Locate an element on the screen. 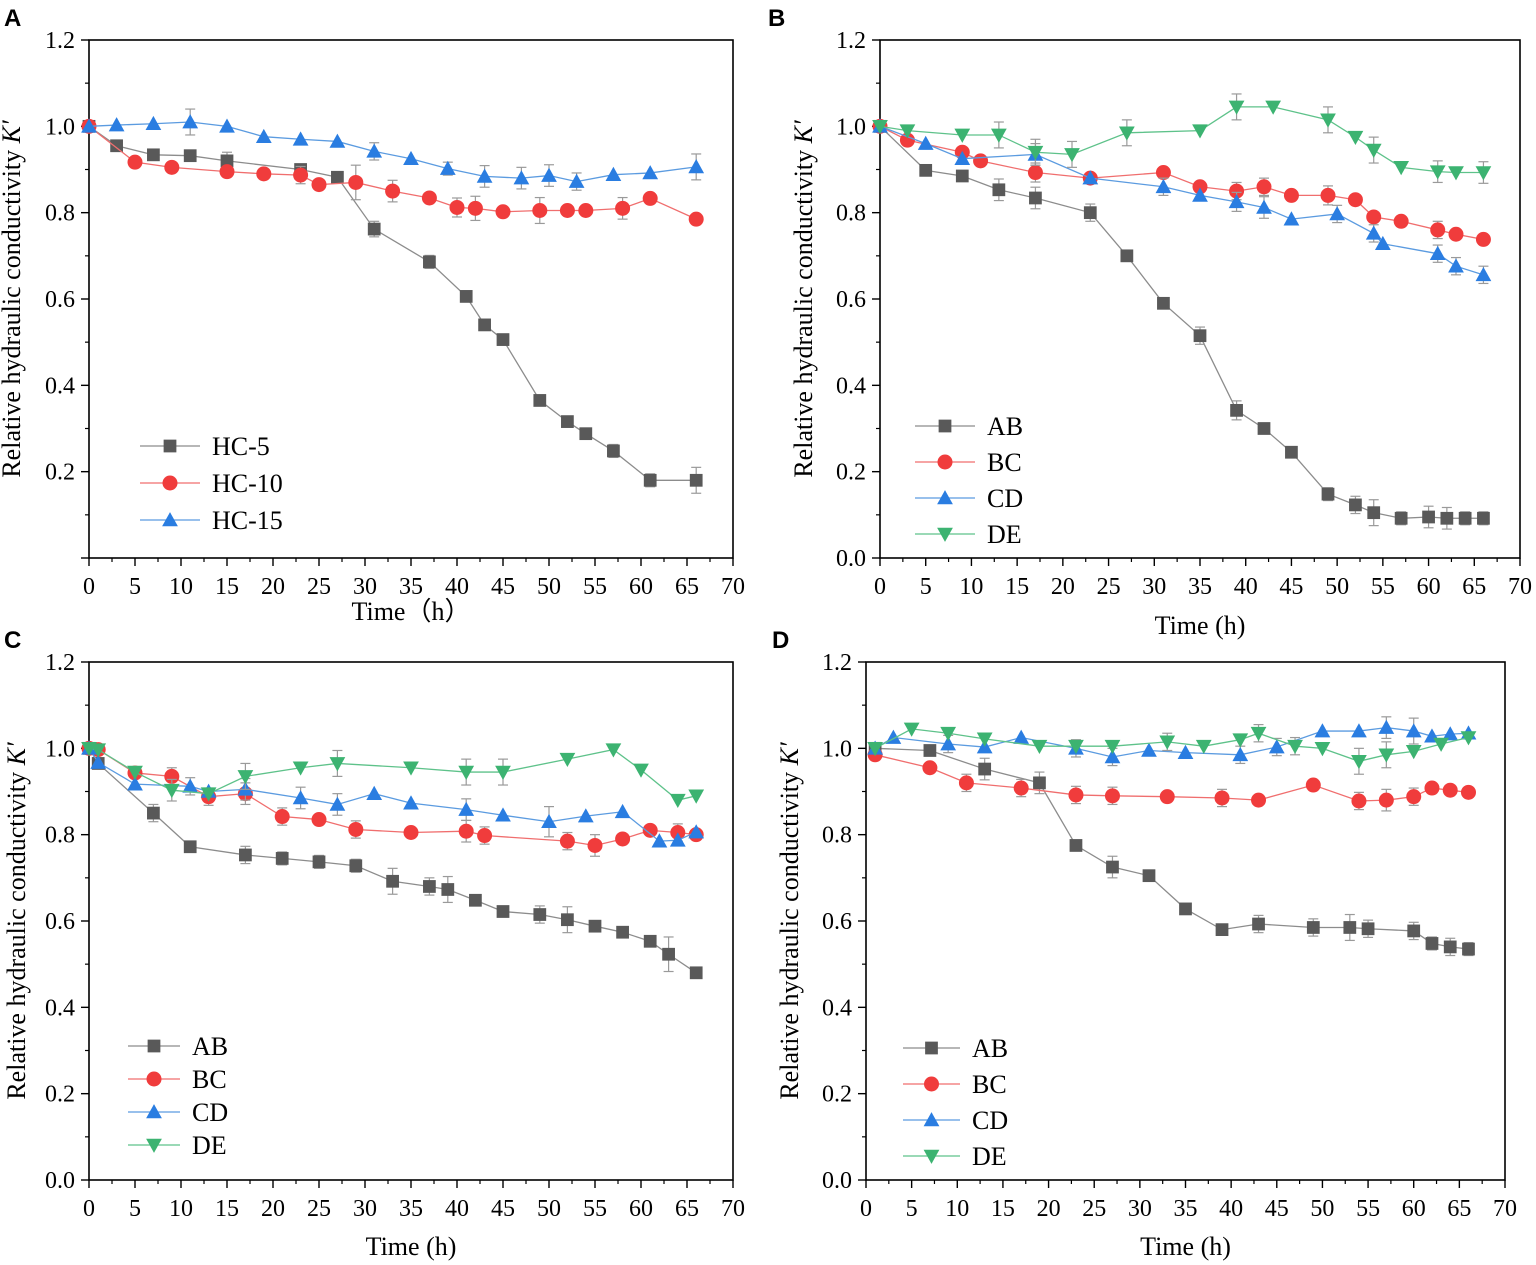 Image resolution: width=1536 pixels, height=1265 pixels. legend-label: CD is located at coordinates (990, 1120).